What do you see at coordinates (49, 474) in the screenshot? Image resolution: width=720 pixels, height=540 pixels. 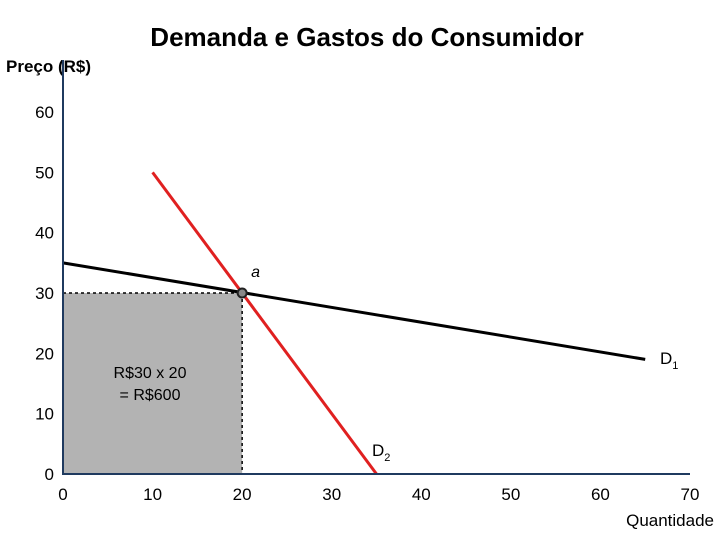 I see `y-tick-label: 0` at bounding box center [49, 474].